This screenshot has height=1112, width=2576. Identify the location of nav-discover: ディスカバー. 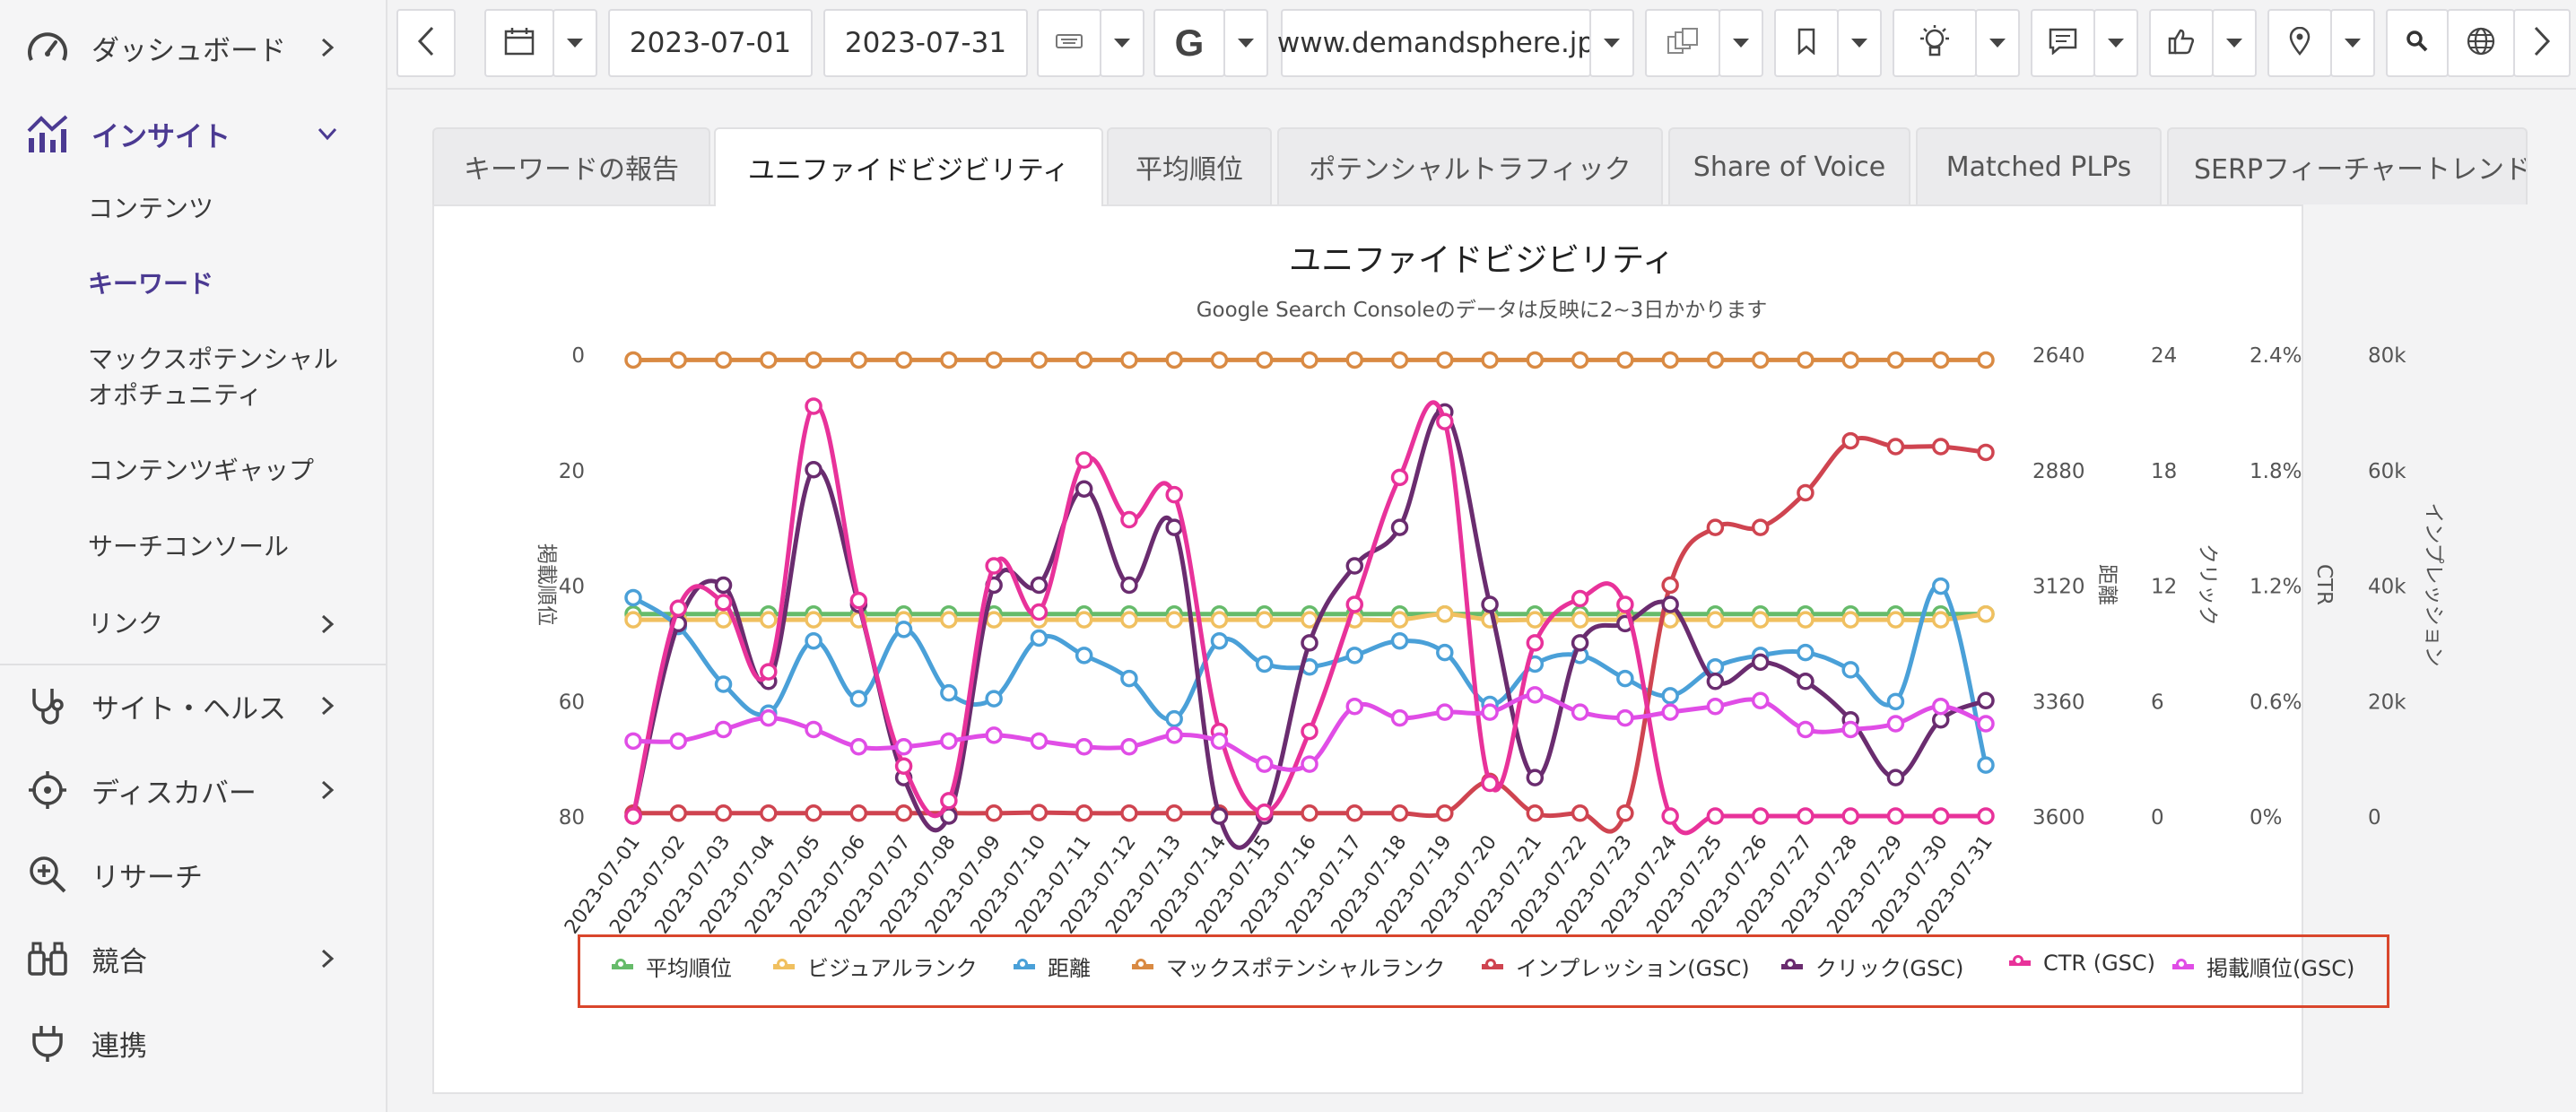
(193, 790).